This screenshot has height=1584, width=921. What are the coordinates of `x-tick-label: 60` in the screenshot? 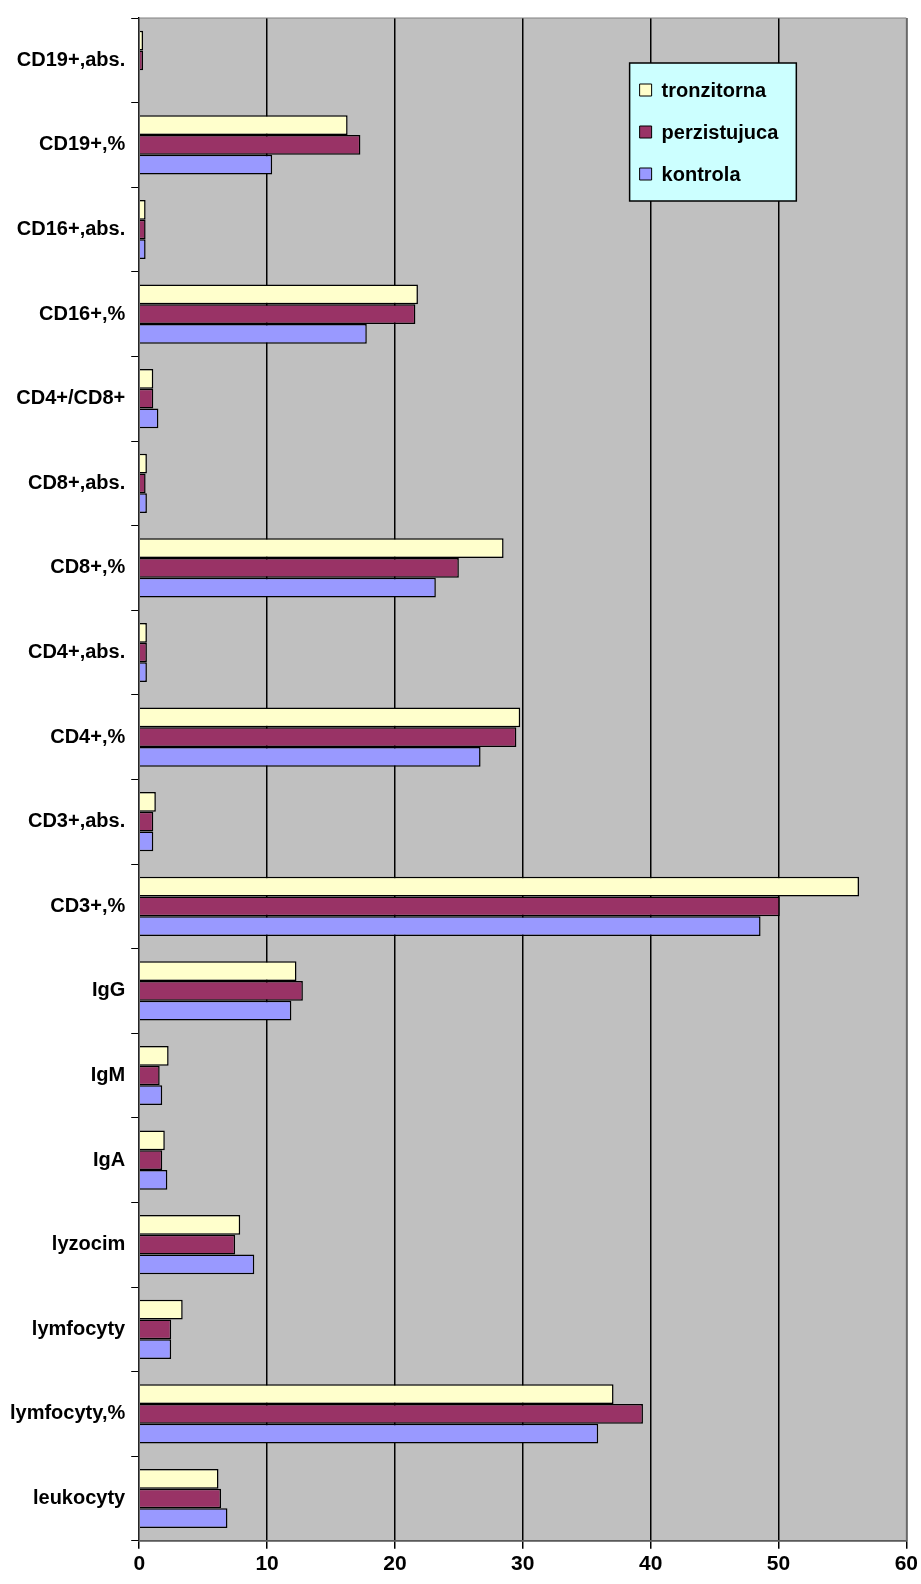 It's located at (906, 1563).